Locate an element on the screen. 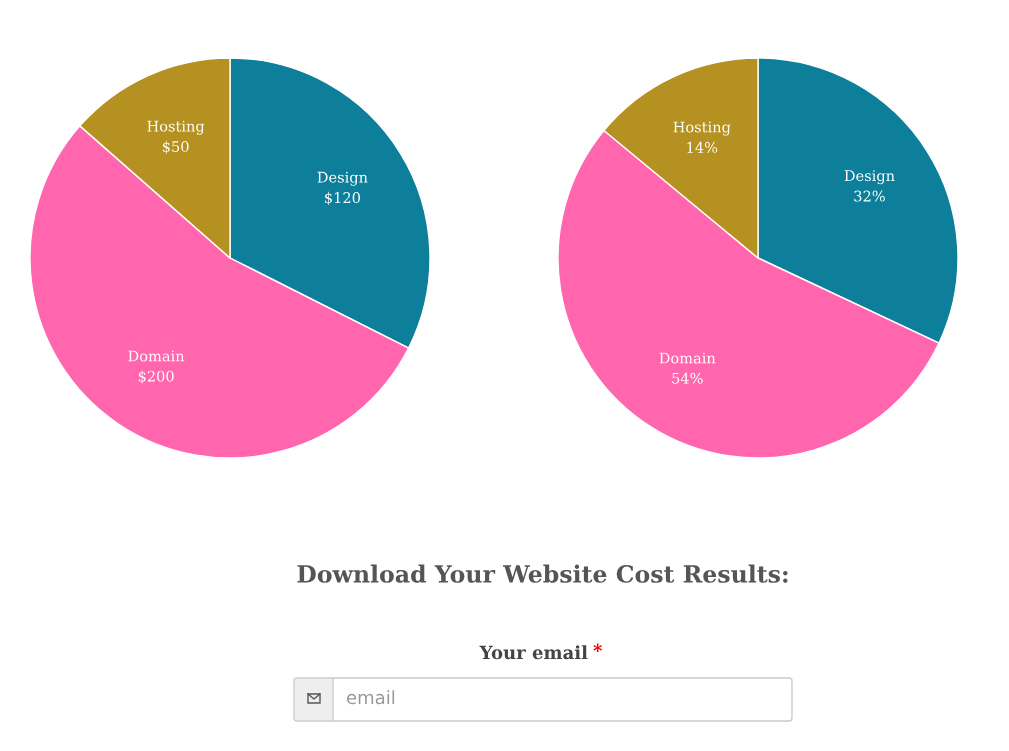  data-label: 14% is located at coordinates (702, 147).